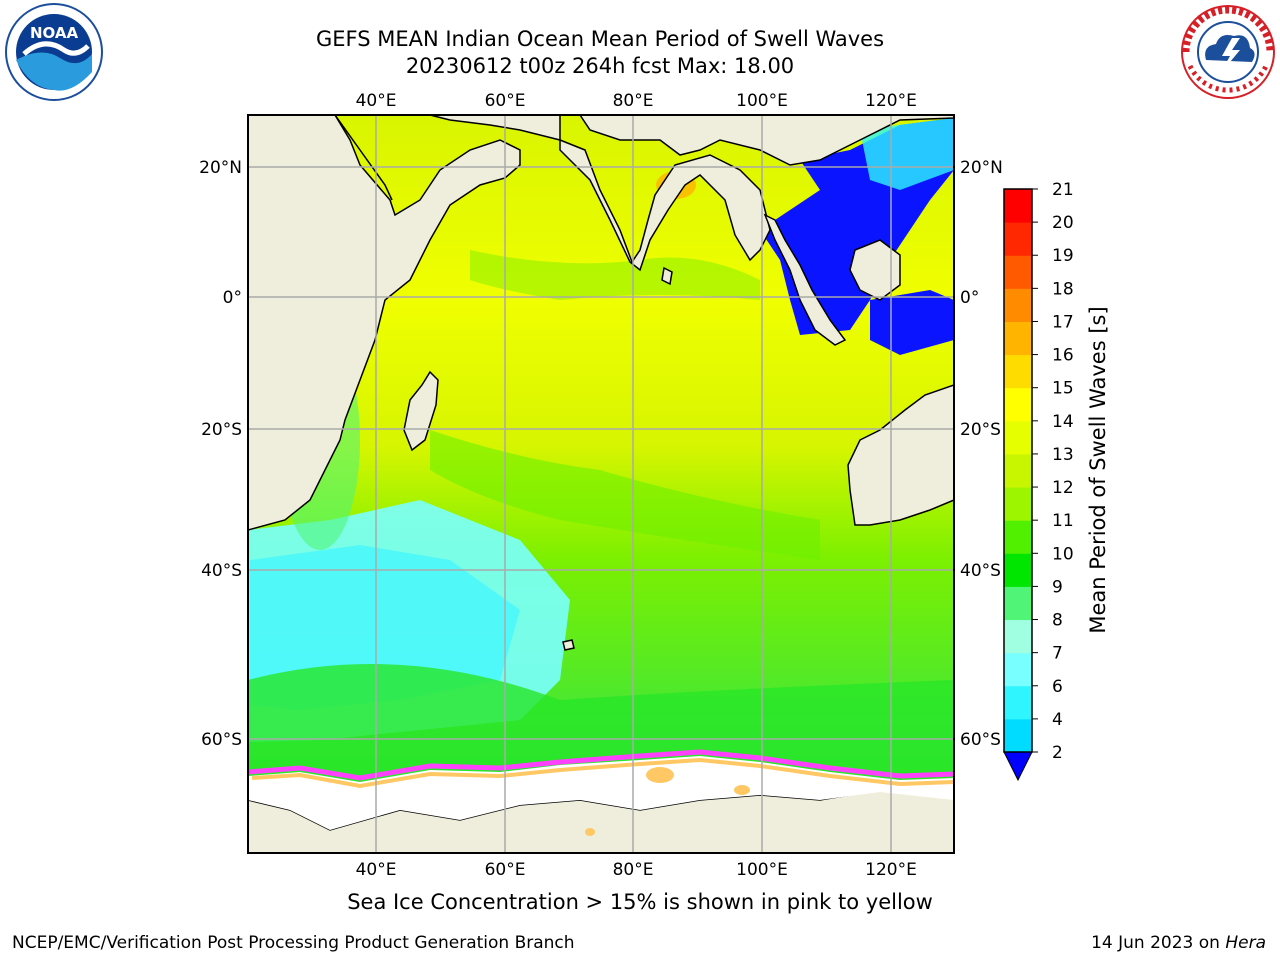  Describe the element at coordinates (1063, 521) in the screenshot. I see `colorbar-tick-label: 11` at that location.